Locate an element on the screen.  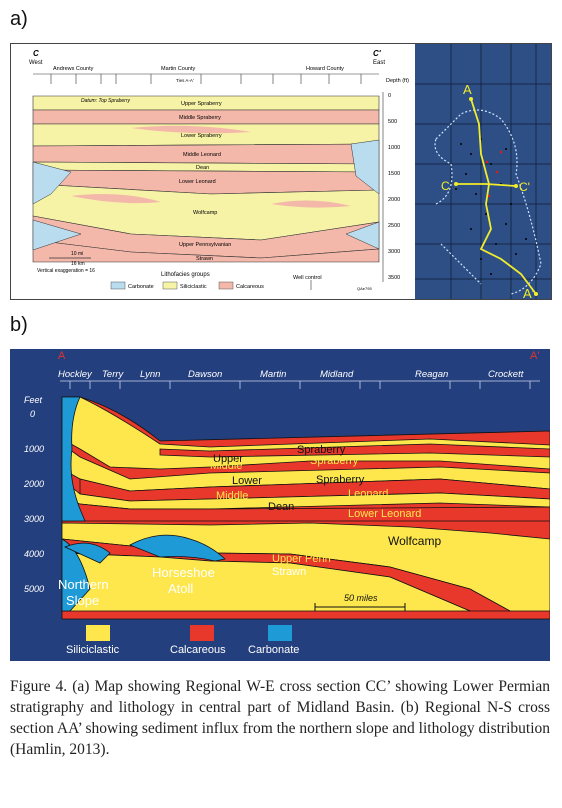
svg-text: 1500 is located at coordinates (394, 174).